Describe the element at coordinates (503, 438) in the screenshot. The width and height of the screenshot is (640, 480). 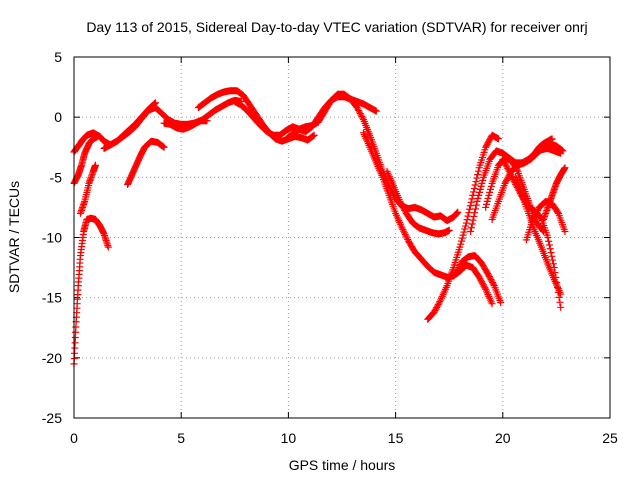
I see `x-tick-label: 20` at that location.